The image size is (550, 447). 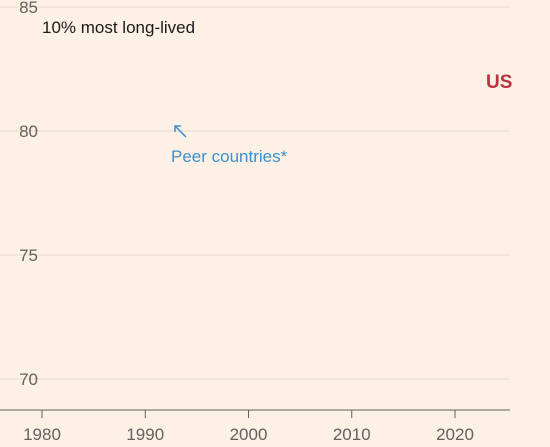 What do you see at coordinates (42, 434) in the screenshot?
I see `x-tick-label: 1980` at bounding box center [42, 434].